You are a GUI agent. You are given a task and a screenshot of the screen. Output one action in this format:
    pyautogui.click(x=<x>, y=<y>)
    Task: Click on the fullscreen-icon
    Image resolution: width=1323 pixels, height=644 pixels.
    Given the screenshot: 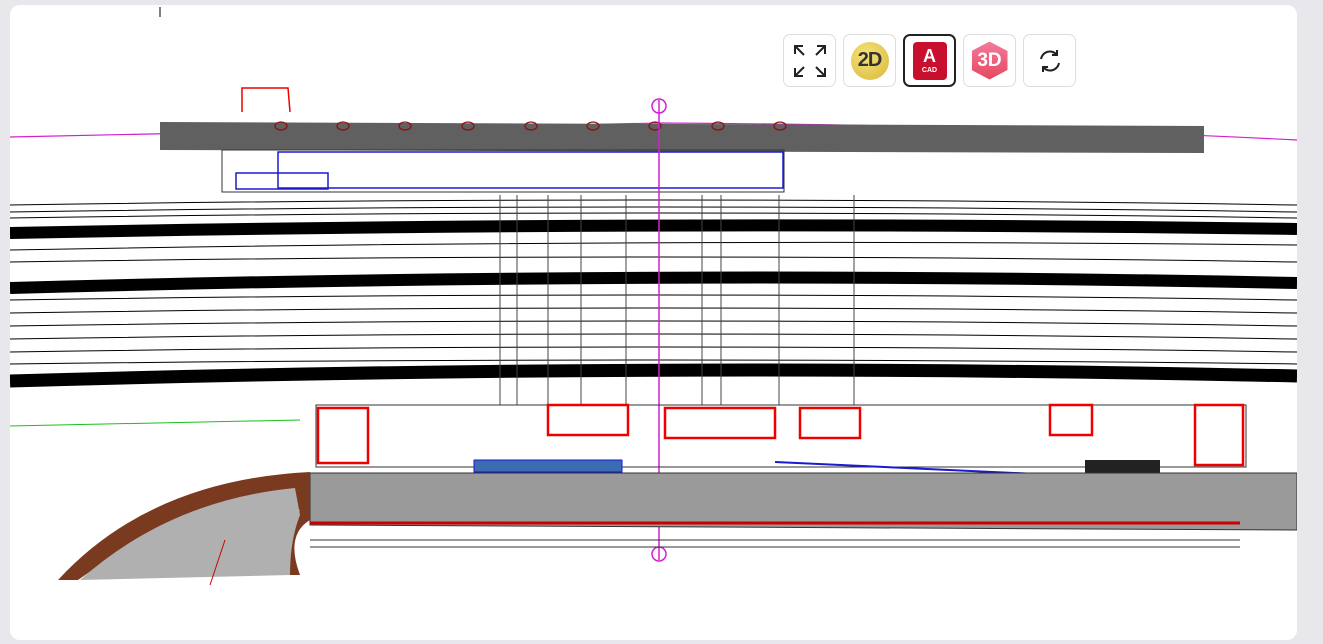 What is the action you would take?
    pyautogui.click(x=809, y=60)
    